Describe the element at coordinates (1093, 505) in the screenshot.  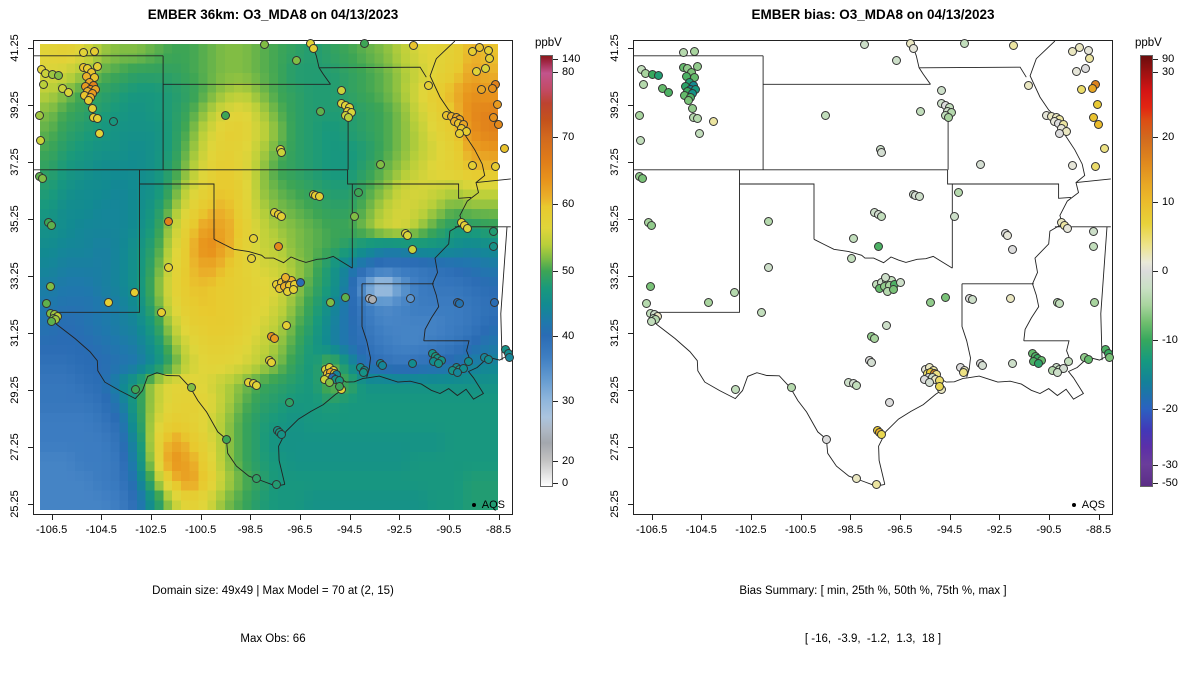
I see `aqs-legend-label: AQS` at that location.